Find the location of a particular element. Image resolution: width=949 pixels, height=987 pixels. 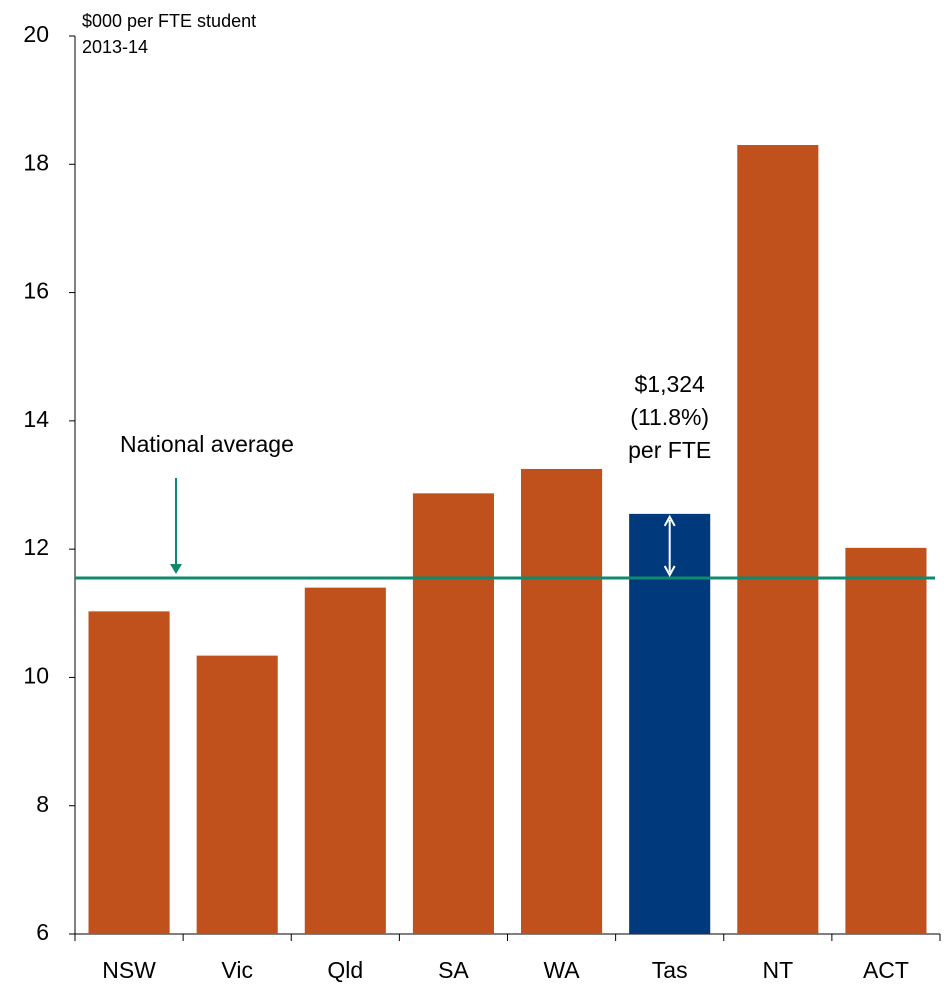

x-tick-label: WA is located at coordinates (561, 970).